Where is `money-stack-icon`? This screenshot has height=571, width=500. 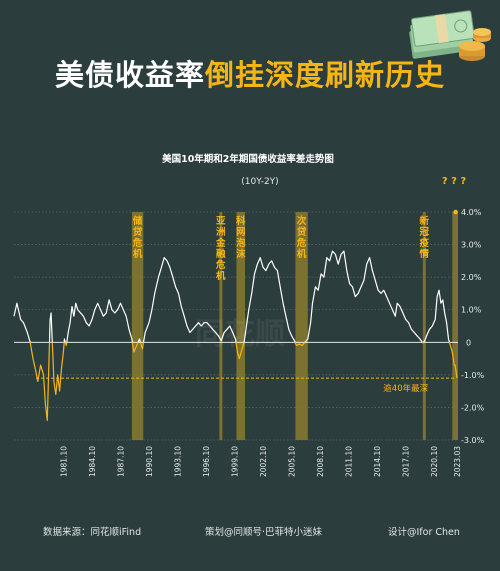
money-stack-icon is located at coordinates (450, 35).